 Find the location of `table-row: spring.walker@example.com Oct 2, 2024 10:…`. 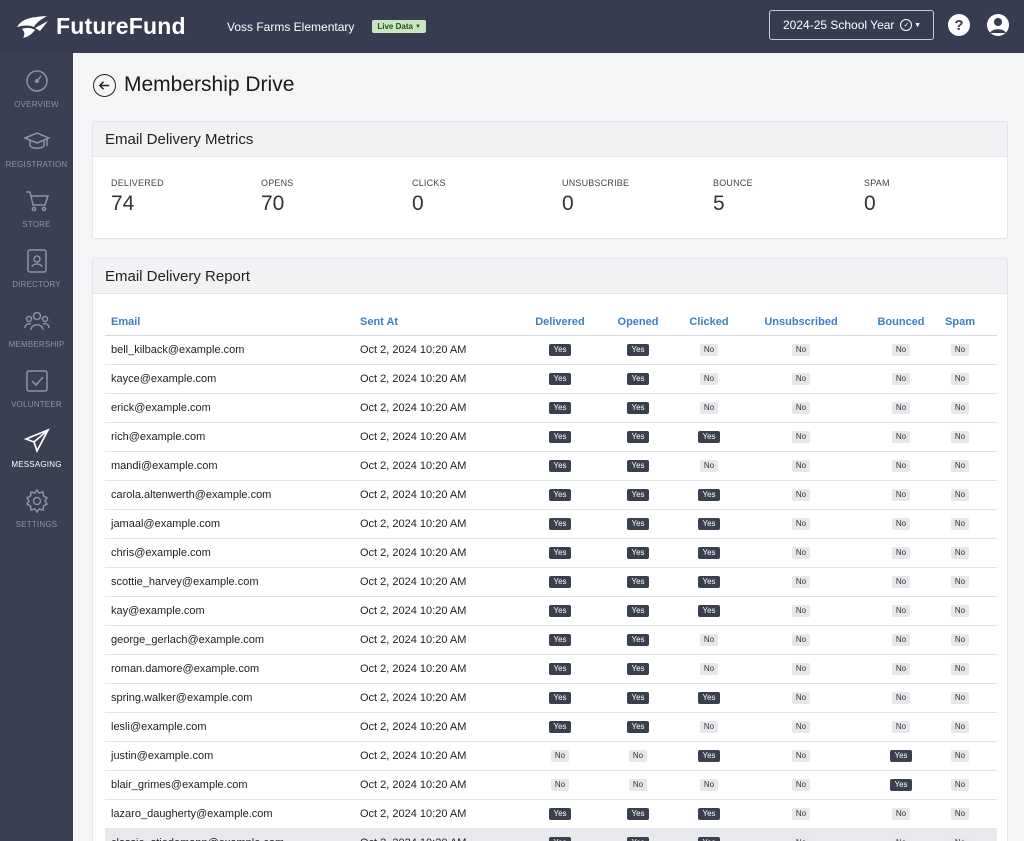

table-row: spring.walker@example.com Oct 2, 2024 10:… is located at coordinates (551, 698).